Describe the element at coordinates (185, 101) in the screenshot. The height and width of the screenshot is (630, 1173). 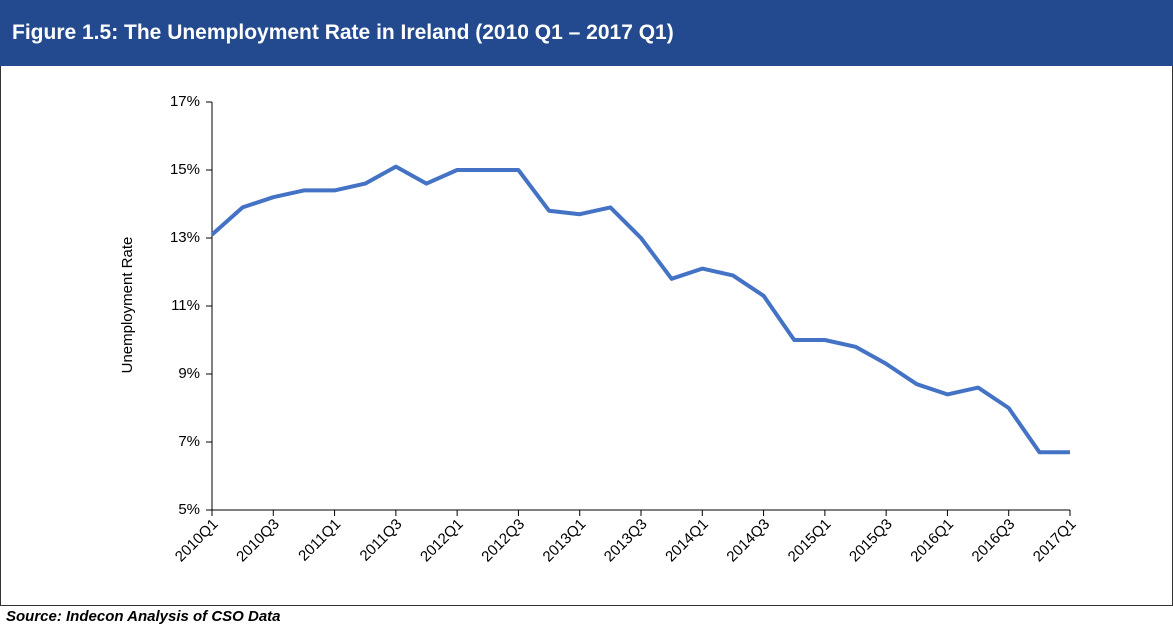
I see `y-tick-label: 17%` at that location.